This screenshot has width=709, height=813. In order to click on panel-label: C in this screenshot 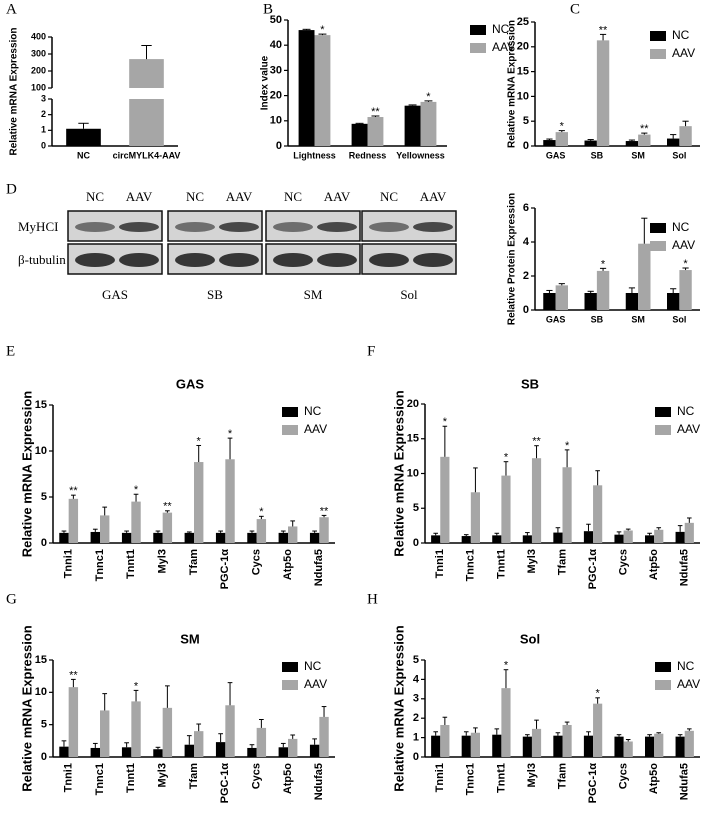, I will do `click(575, 9)`.